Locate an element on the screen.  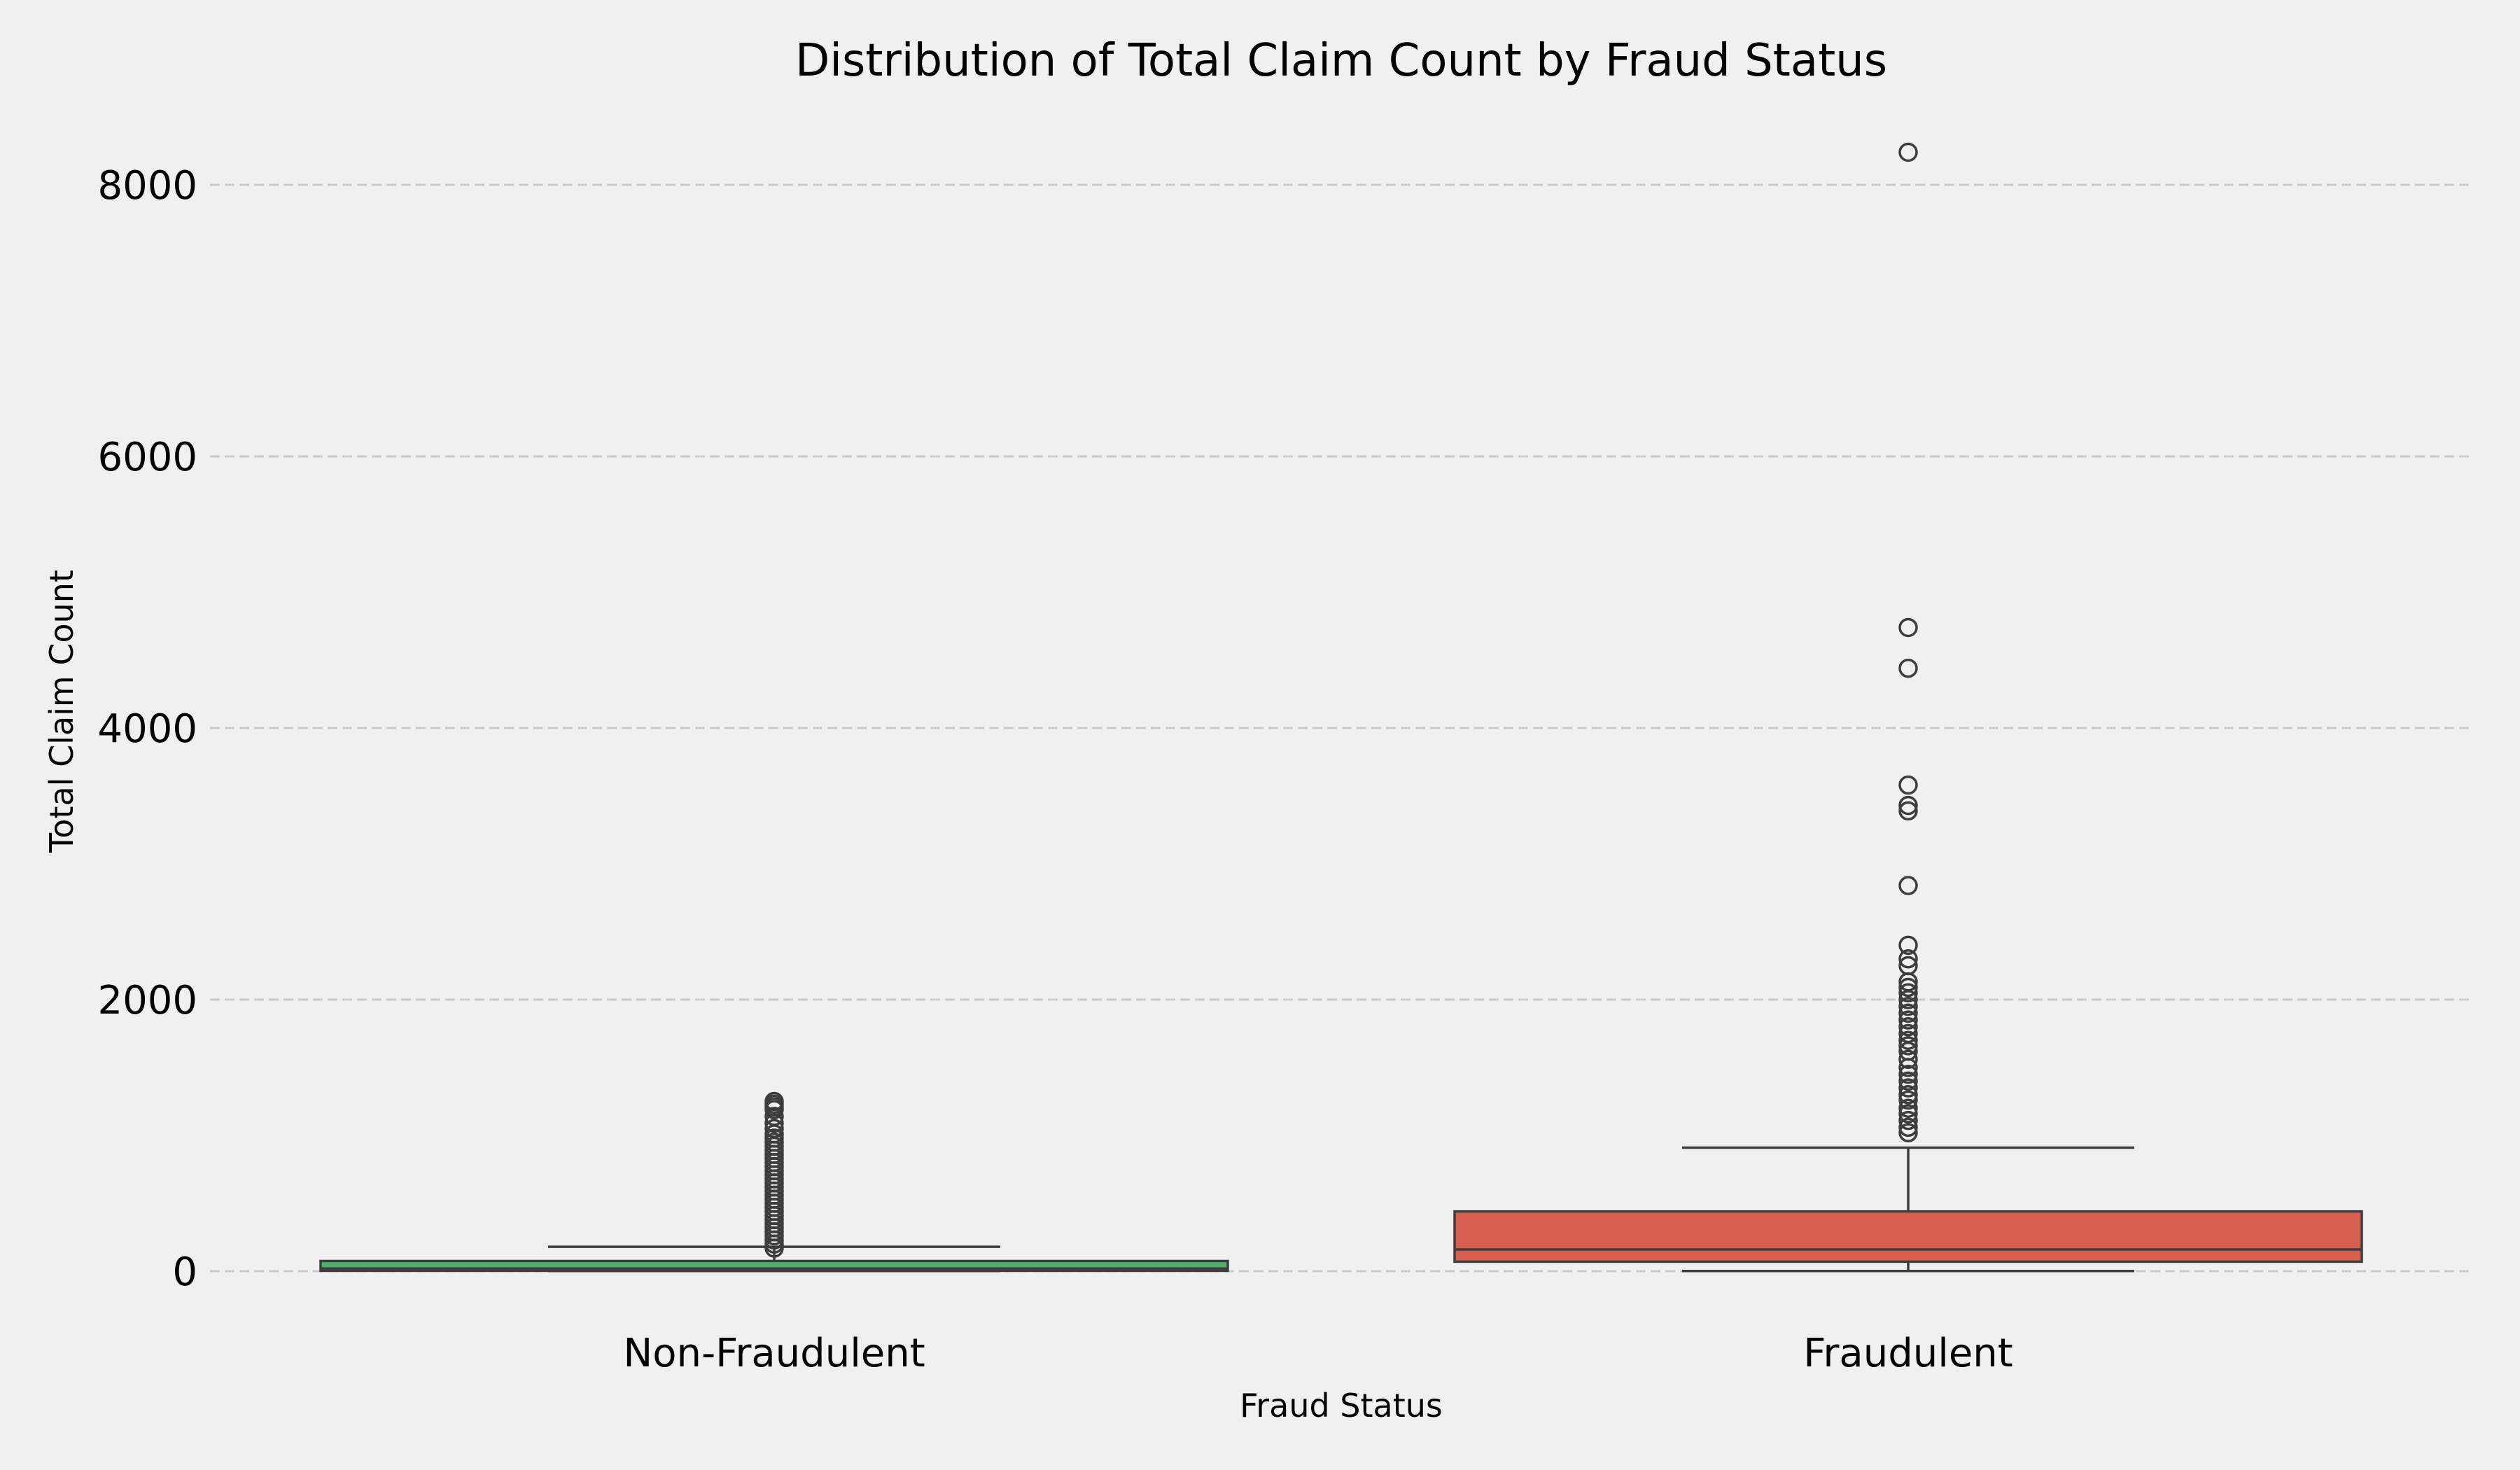
y-tick-label: 8000 is located at coordinates (147, 186).